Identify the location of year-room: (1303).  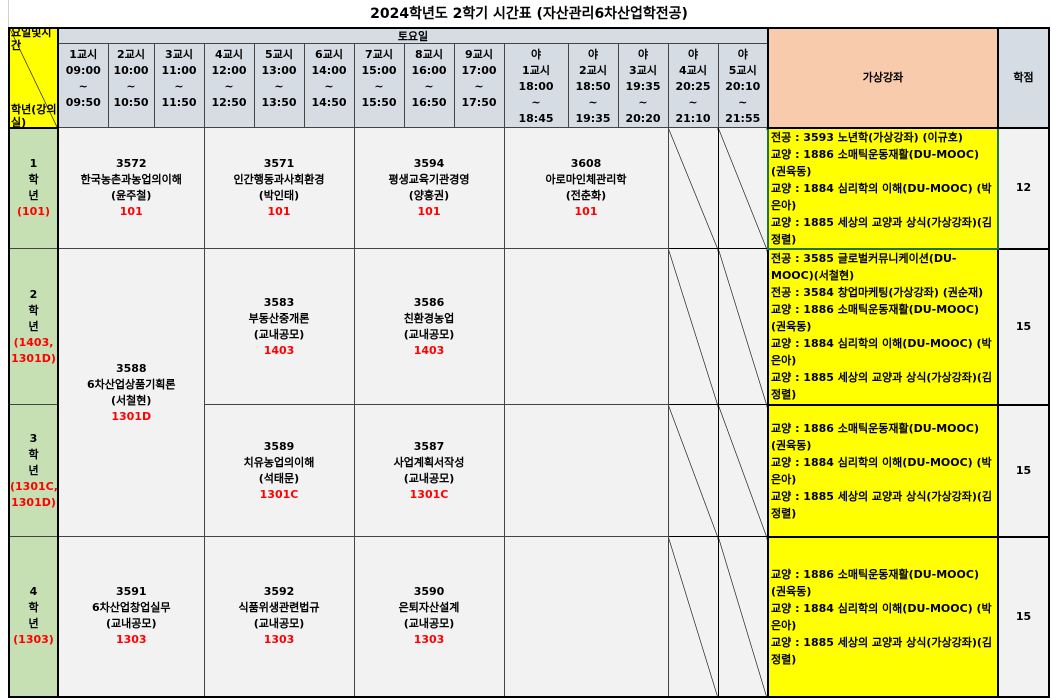
(33, 640).